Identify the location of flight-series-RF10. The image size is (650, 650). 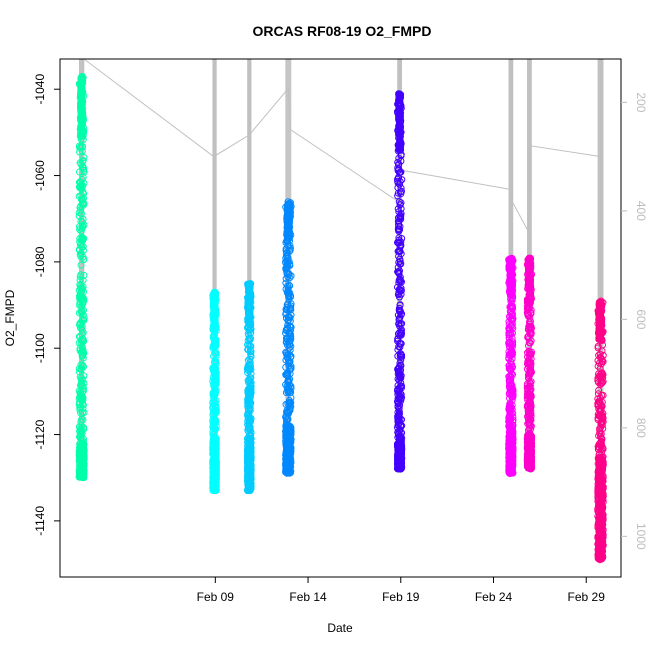
(249, 387).